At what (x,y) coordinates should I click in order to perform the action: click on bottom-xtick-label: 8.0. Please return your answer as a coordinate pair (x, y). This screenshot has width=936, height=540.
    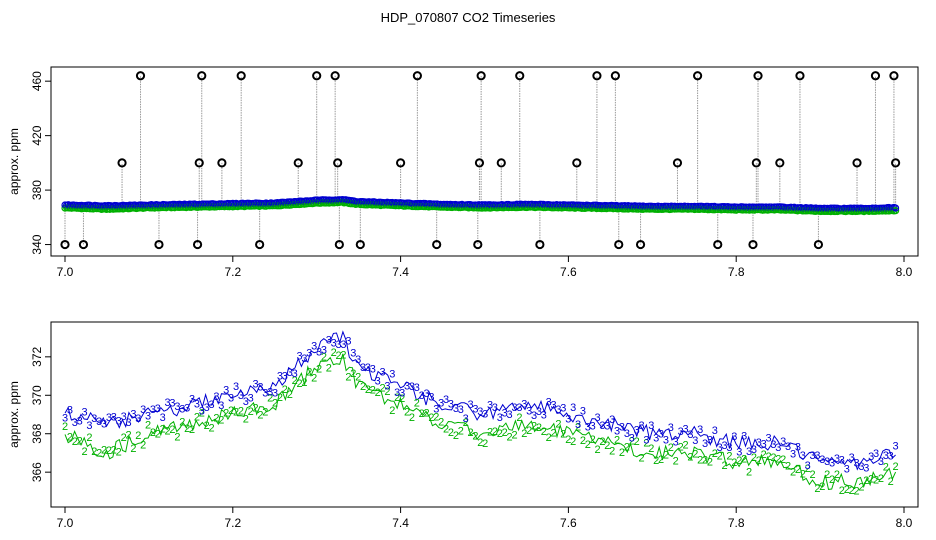
    Looking at the image, I should click on (904, 523).